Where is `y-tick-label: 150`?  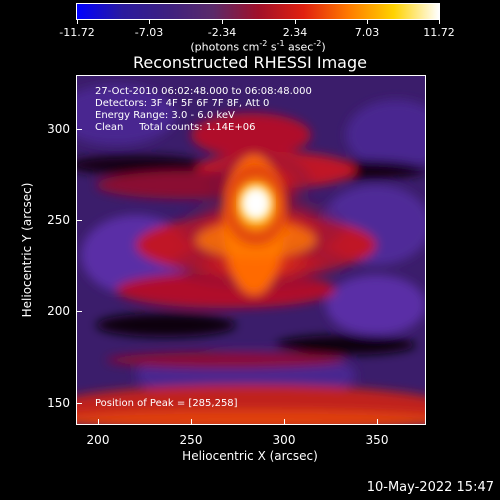 y-tick-label: 150 is located at coordinates (58, 403).